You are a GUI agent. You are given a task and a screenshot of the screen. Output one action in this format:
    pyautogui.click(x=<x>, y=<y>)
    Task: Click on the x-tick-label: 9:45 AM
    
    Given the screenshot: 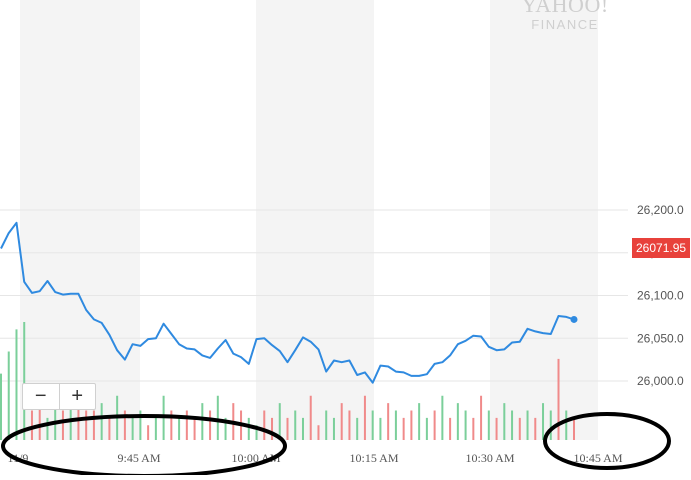 What is the action you would take?
    pyautogui.click(x=138, y=458)
    